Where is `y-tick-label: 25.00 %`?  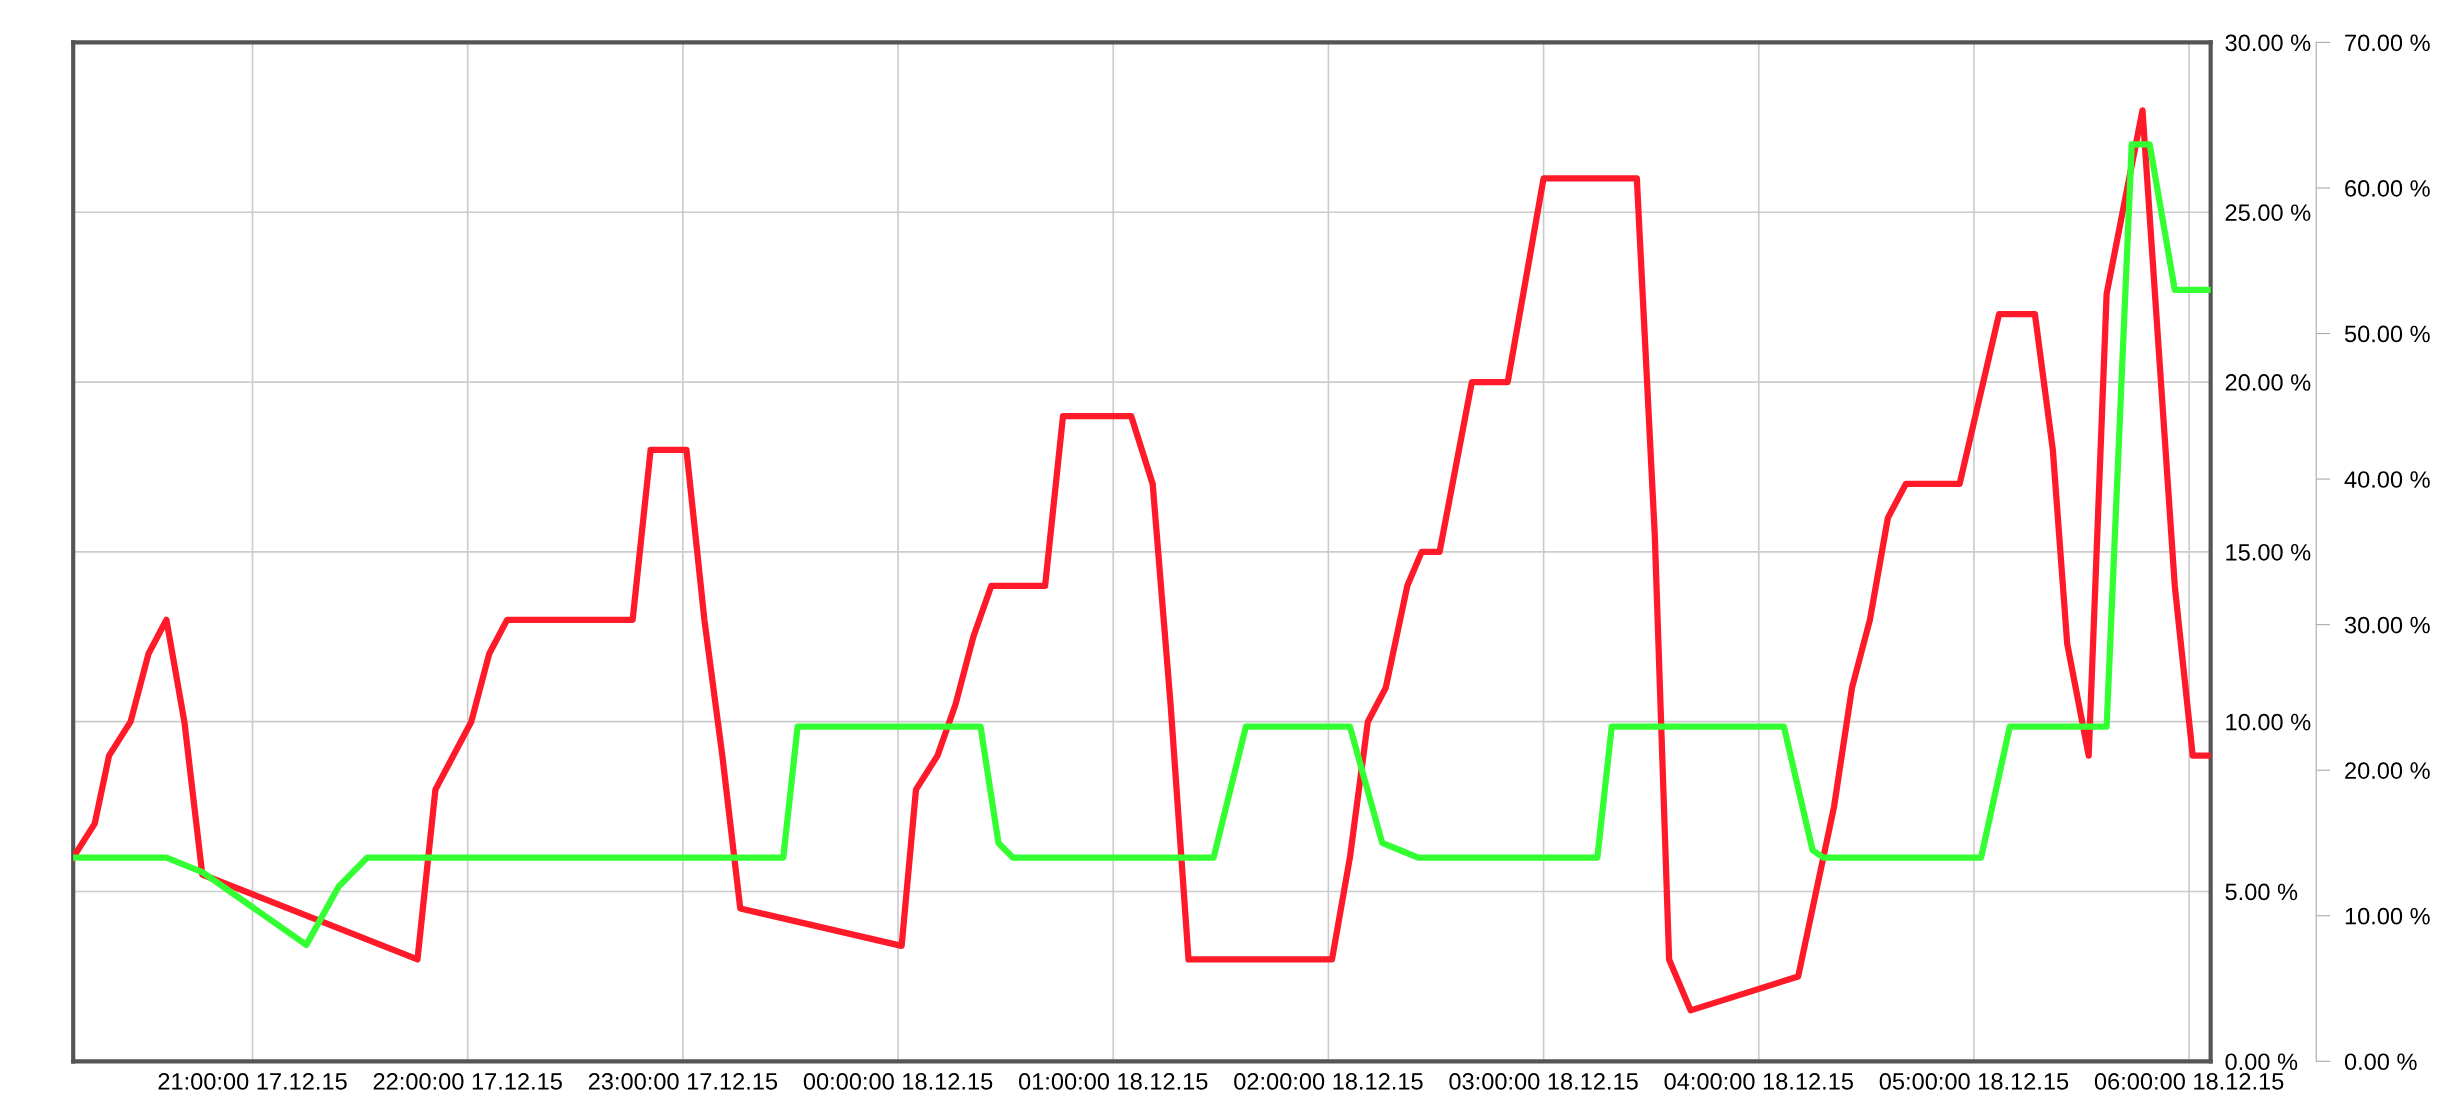 y-tick-label: 25.00 % is located at coordinates (2268, 213).